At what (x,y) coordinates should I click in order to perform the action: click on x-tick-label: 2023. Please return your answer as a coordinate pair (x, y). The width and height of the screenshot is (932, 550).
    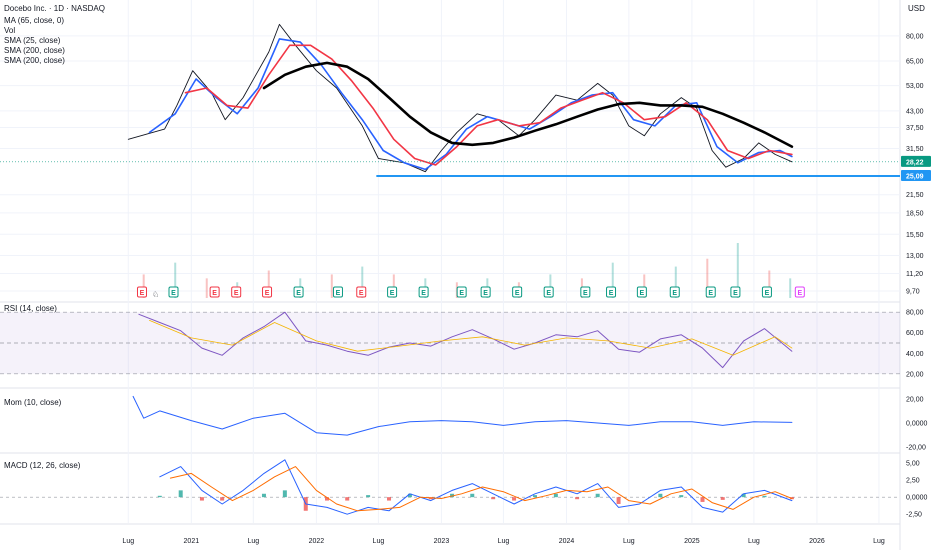
    Looking at the image, I should click on (442, 541).